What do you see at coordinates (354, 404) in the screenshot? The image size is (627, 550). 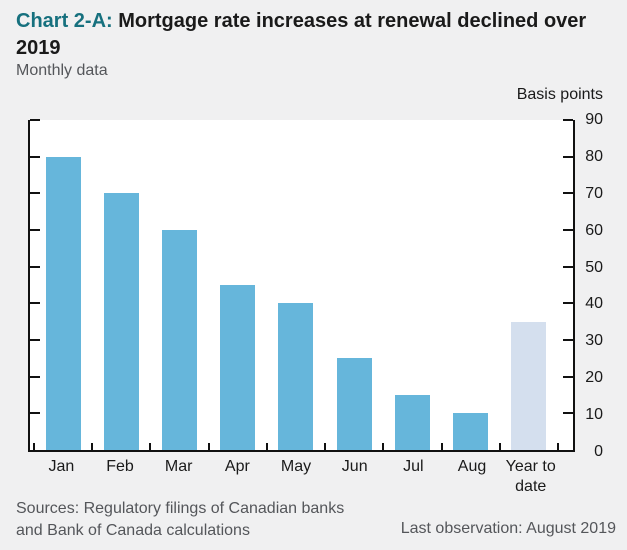 I see `bar-jun` at bounding box center [354, 404].